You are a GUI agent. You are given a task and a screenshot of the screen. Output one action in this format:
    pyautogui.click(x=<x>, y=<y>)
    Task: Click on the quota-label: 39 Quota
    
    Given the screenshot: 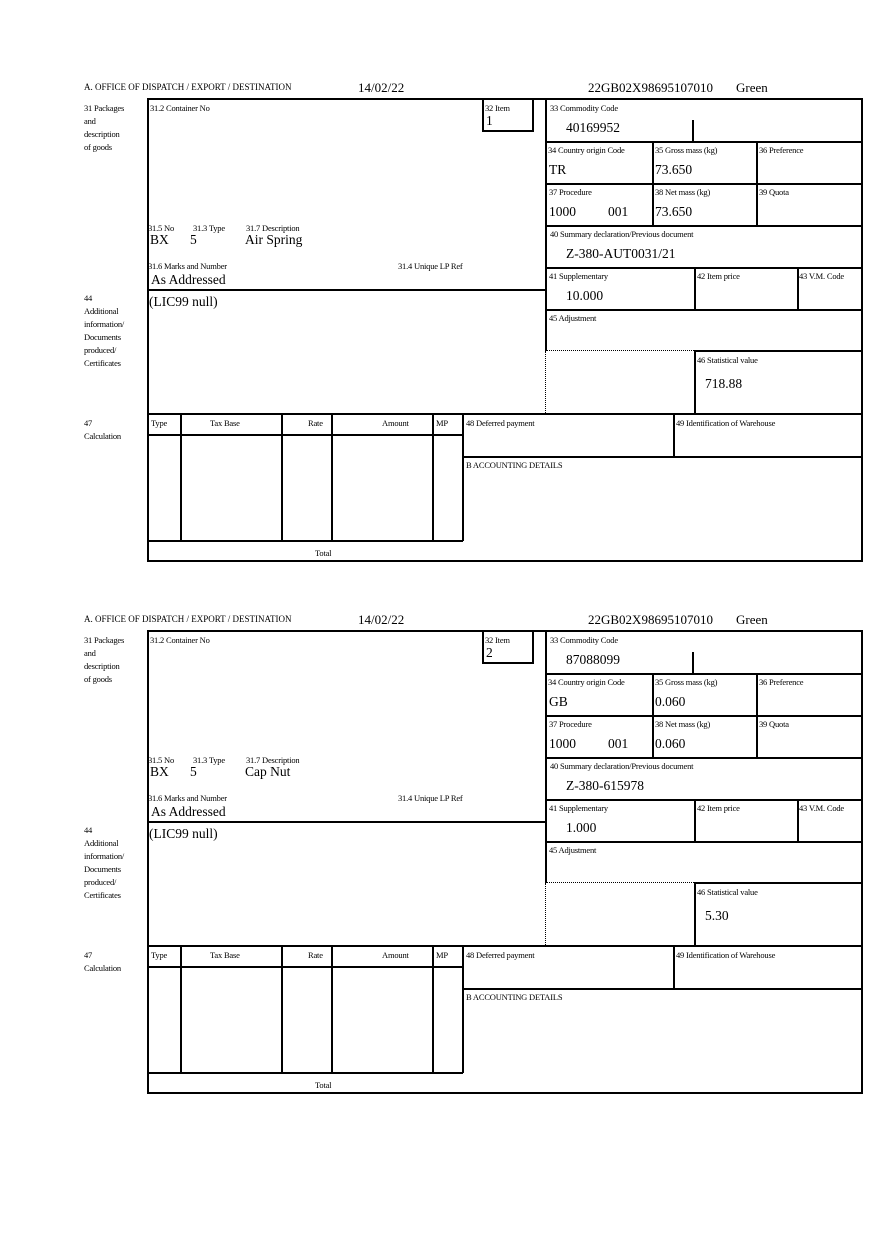 What is the action you would take?
    pyautogui.click(x=774, y=724)
    